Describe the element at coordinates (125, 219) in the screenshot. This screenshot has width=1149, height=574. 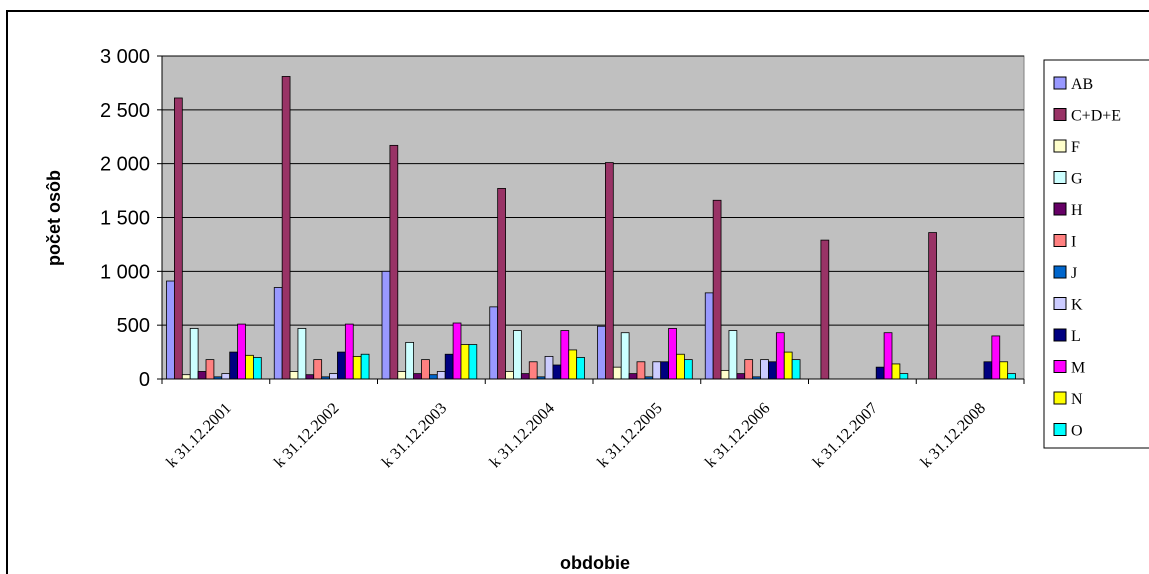
I see `y-tick-label: 1 500` at that location.